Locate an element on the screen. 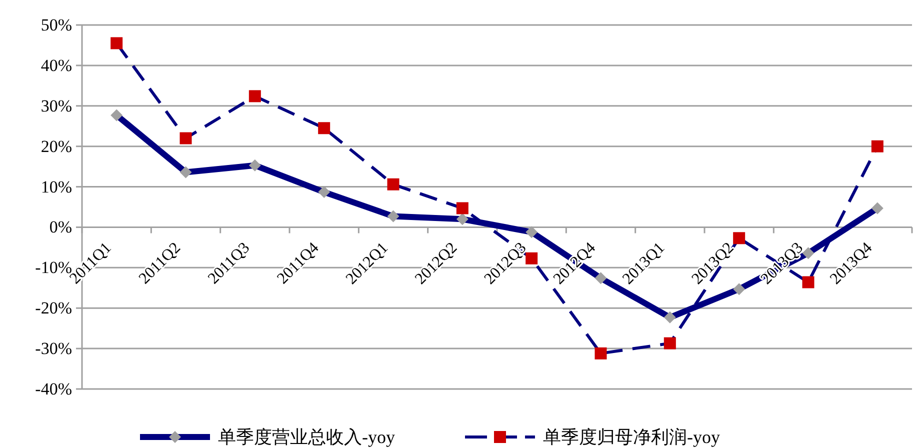 This screenshot has width=919, height=448. y-tick-label: -30% is located at coordinates (53, 348).